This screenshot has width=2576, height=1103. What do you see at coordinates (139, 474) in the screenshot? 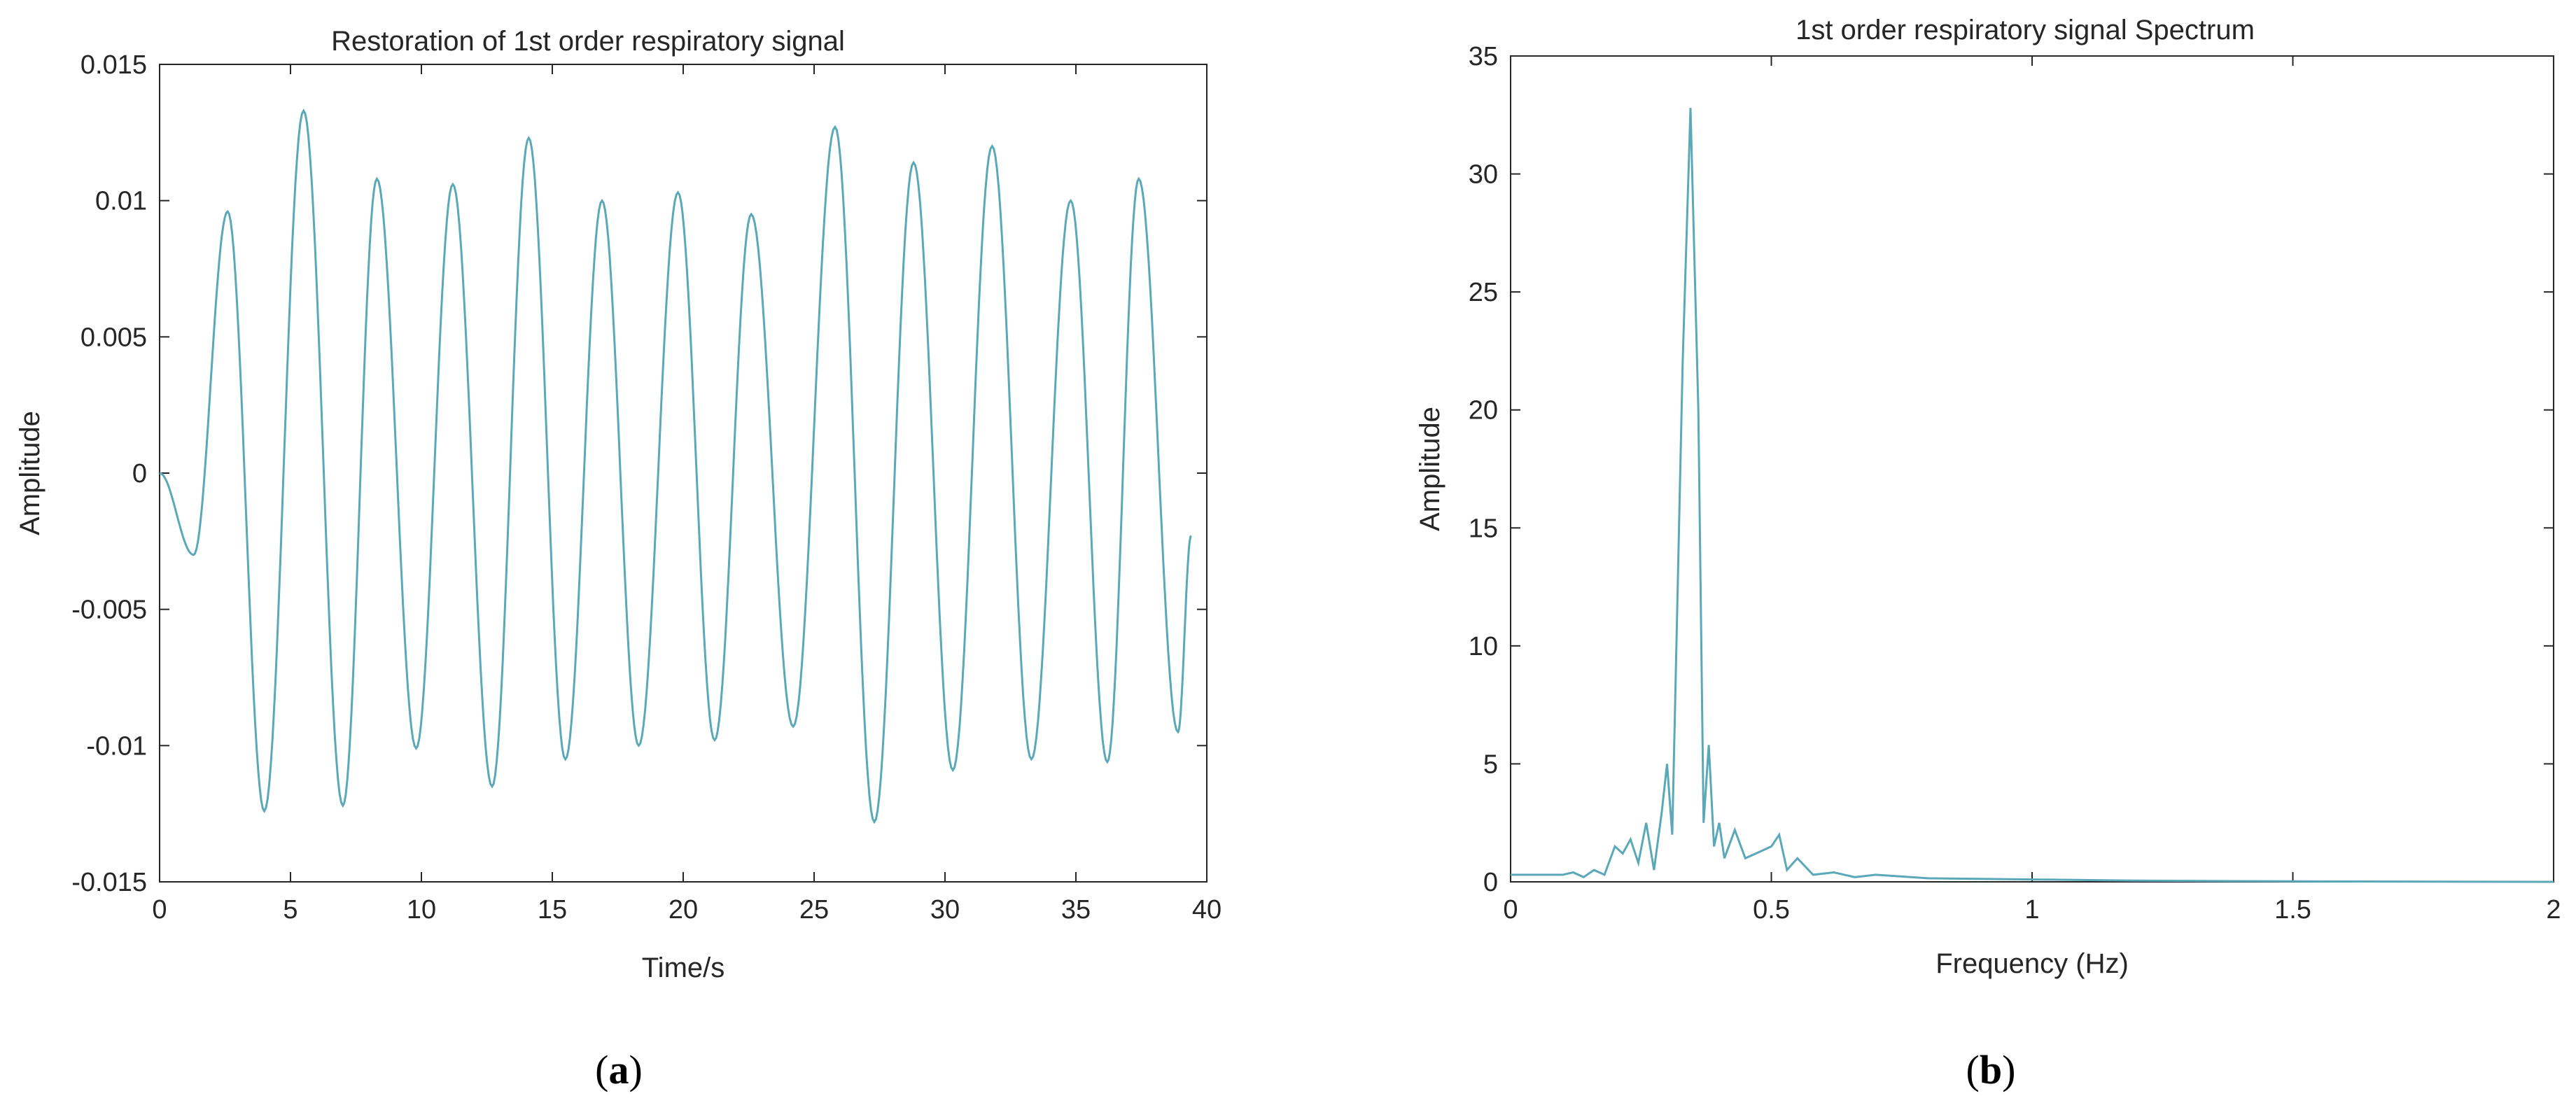
I see `chart-a-y-tick-label: 0` at bounding box center [139, 474].